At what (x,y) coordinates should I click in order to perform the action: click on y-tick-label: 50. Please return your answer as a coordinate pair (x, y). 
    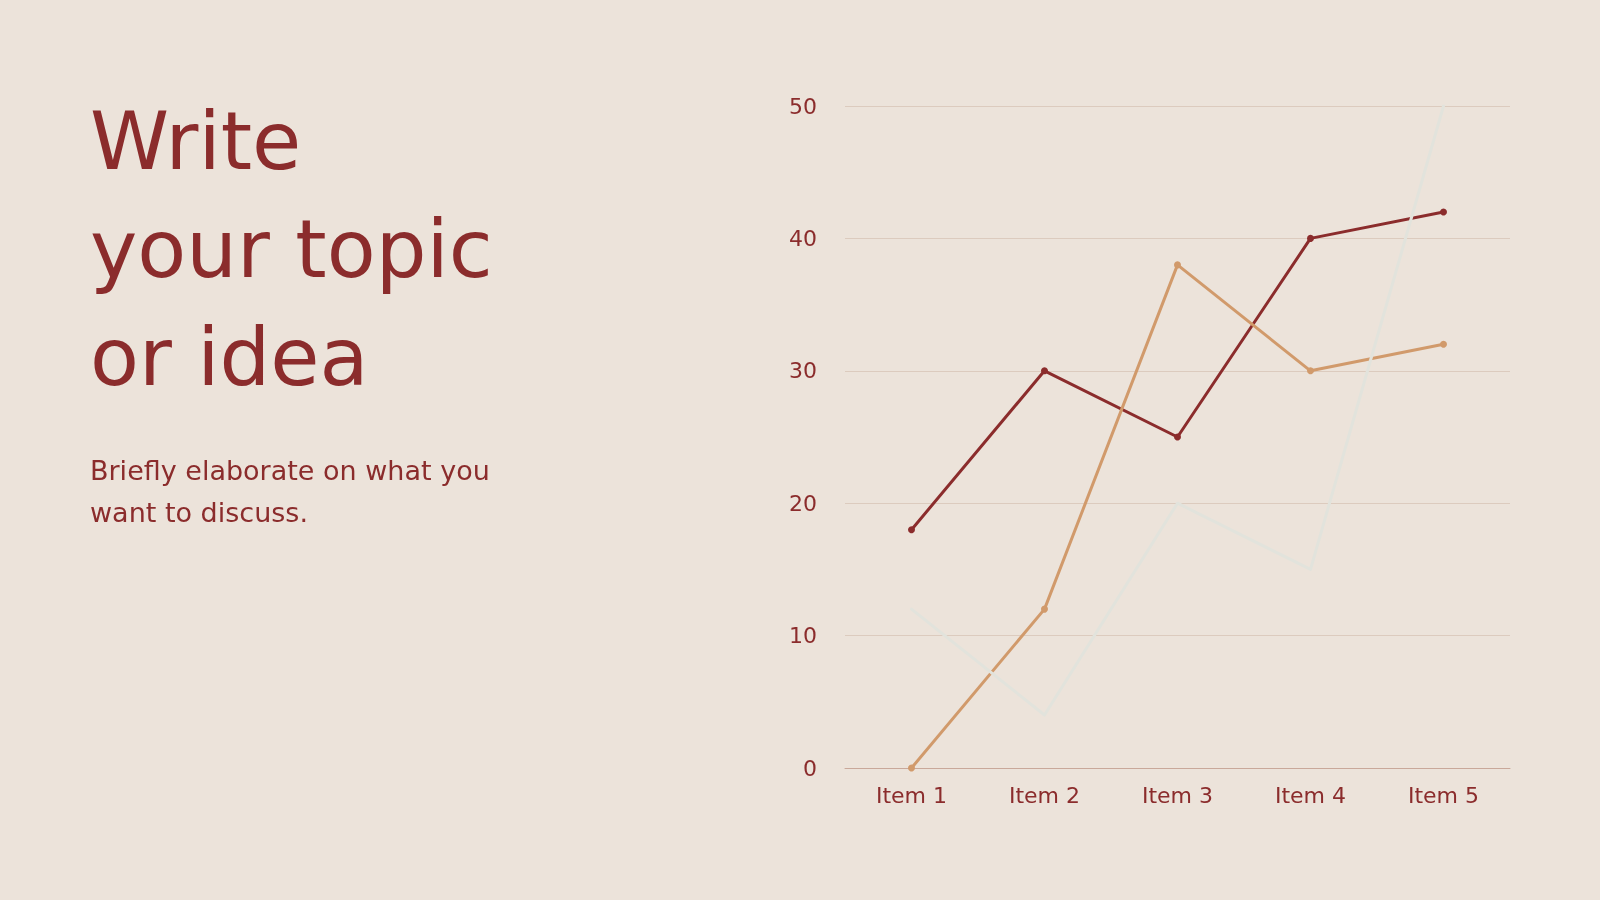
    Looking at the image, I should click on (803, 106).